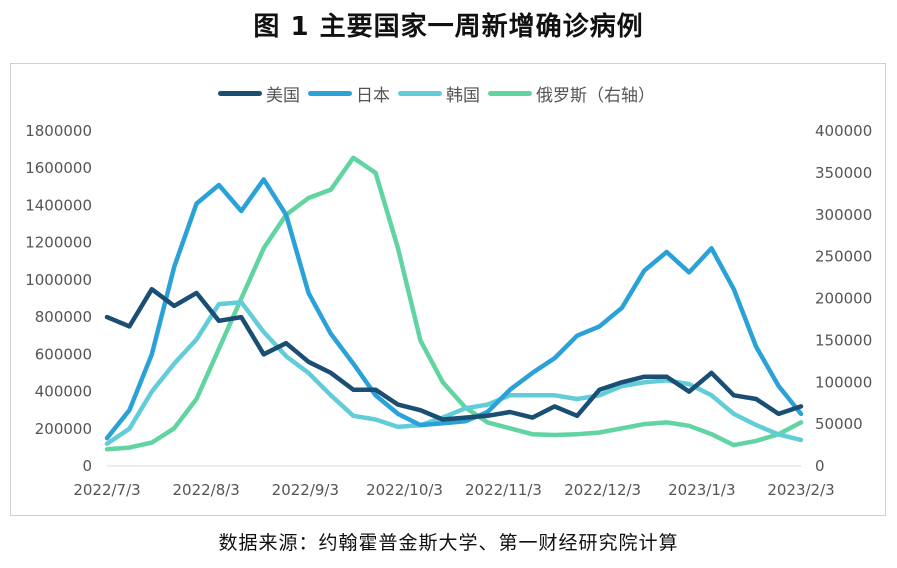 This screenshot has width=897, height=568. What do you see at coordinates (843, 131) in the screenshot?
I see `y-right-tick-label: 400000` at bounding box center [843, 131].